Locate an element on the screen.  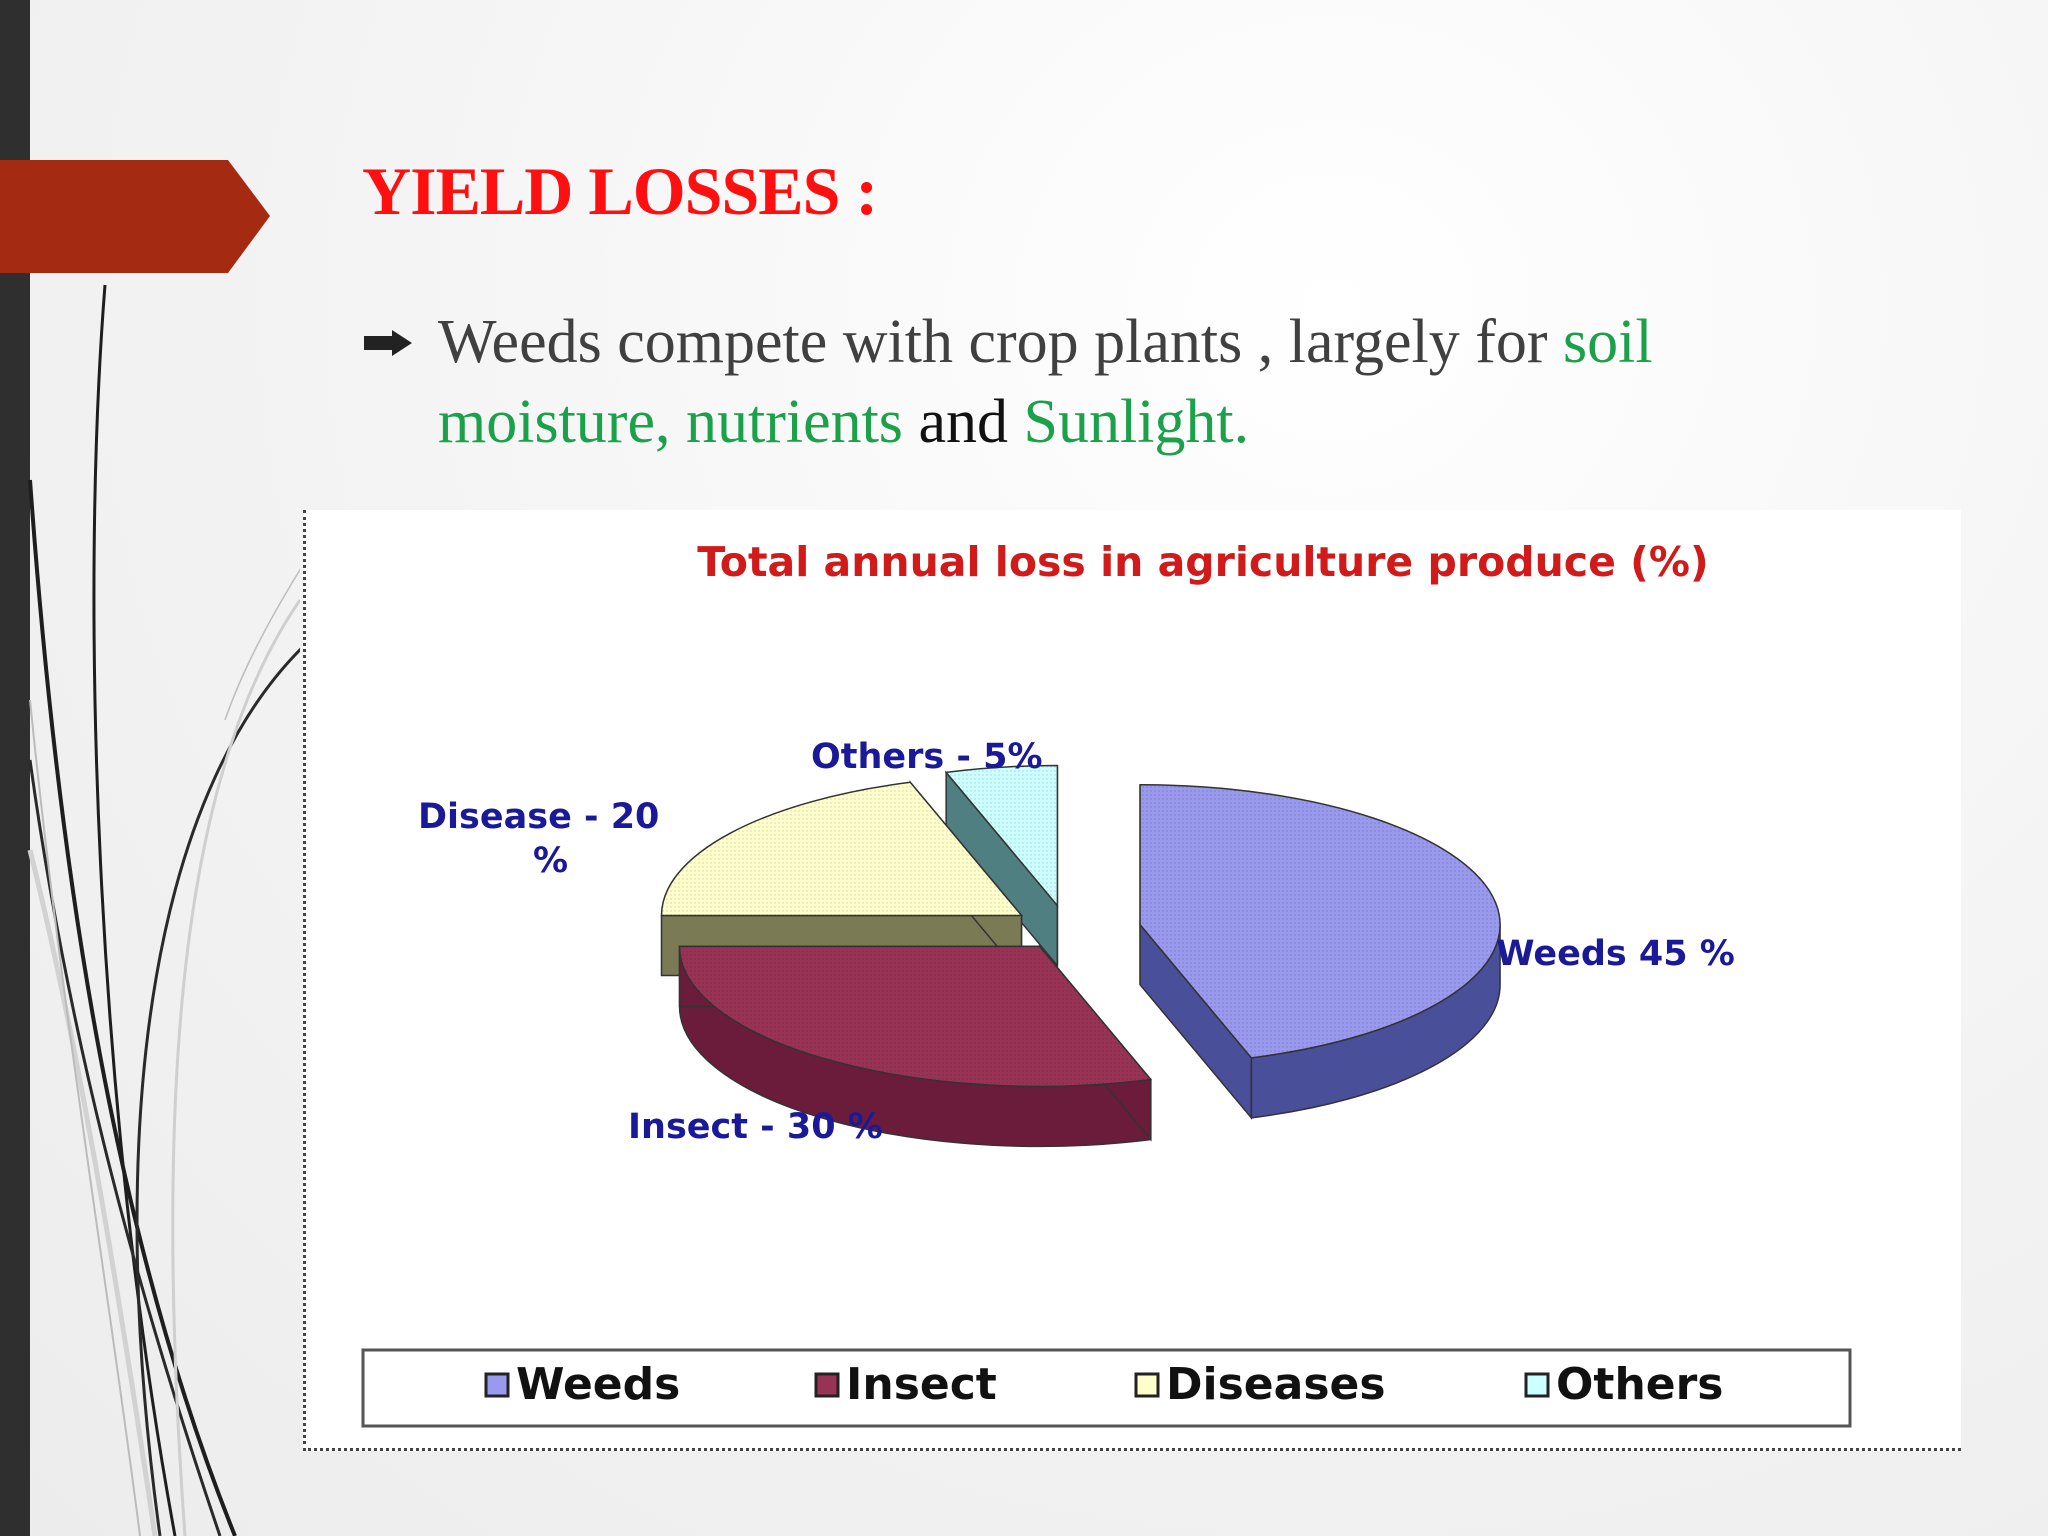
bullet-text-part3: and is located at coordinates (963, 422).